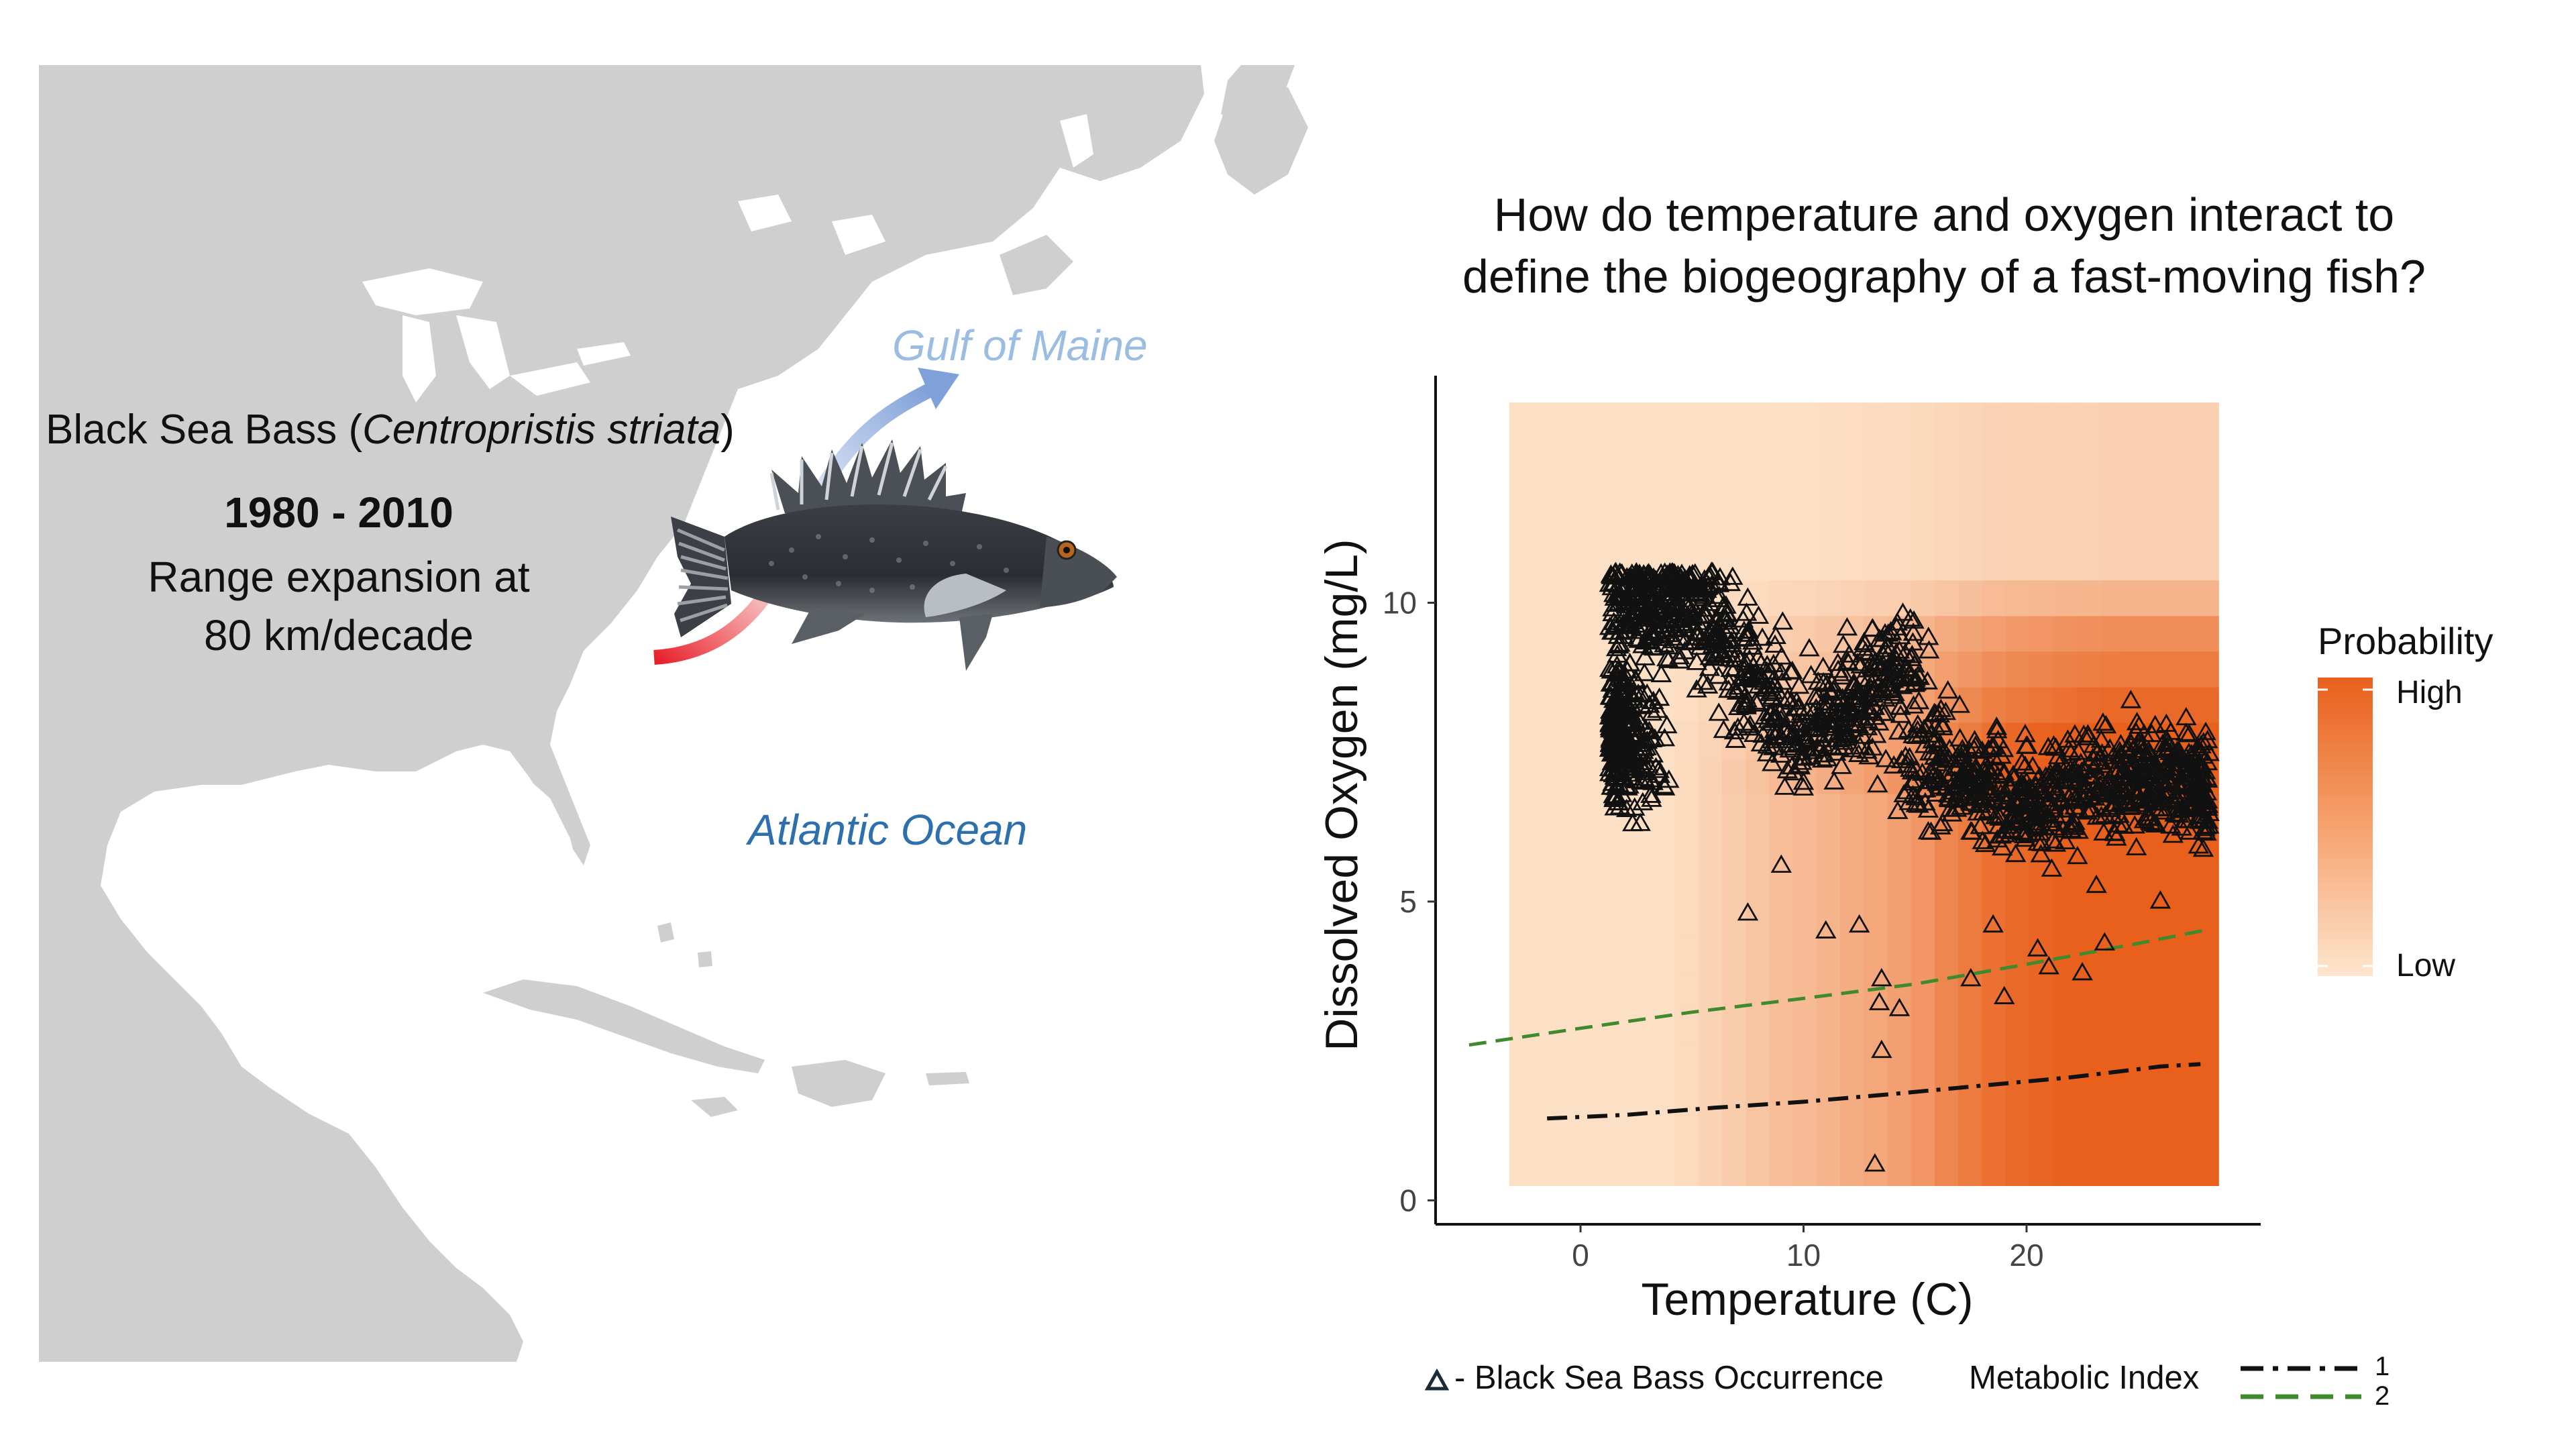 This screenshot has width=2576, height=1449. What do you see at coordinates (338, 512) in the screenshot?
I see `years-range: 1980 - 2010` at bounding box center [338, 512].